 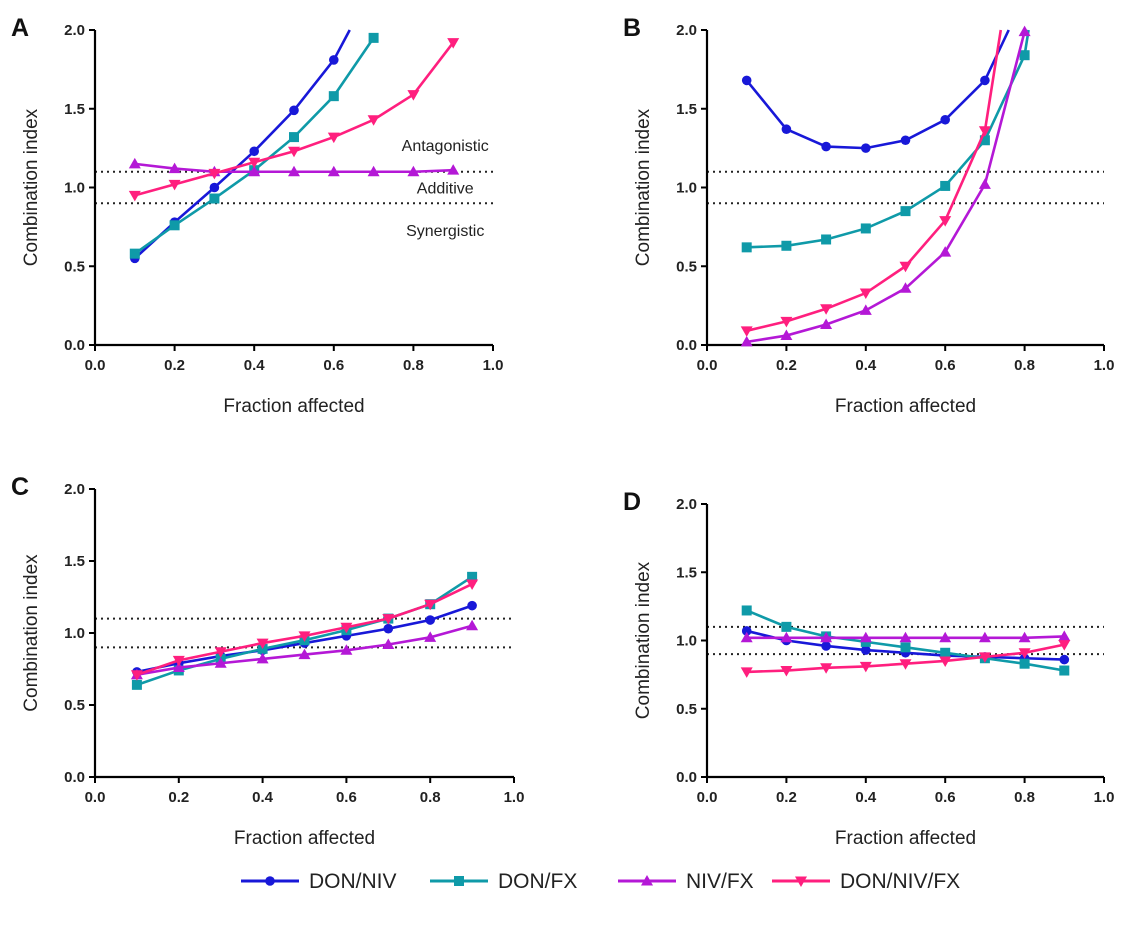 What do you see at coordinates (353, 881) in the screenshot?
I see `legend-label: DON/NIV` at bounding box center [353, 881].